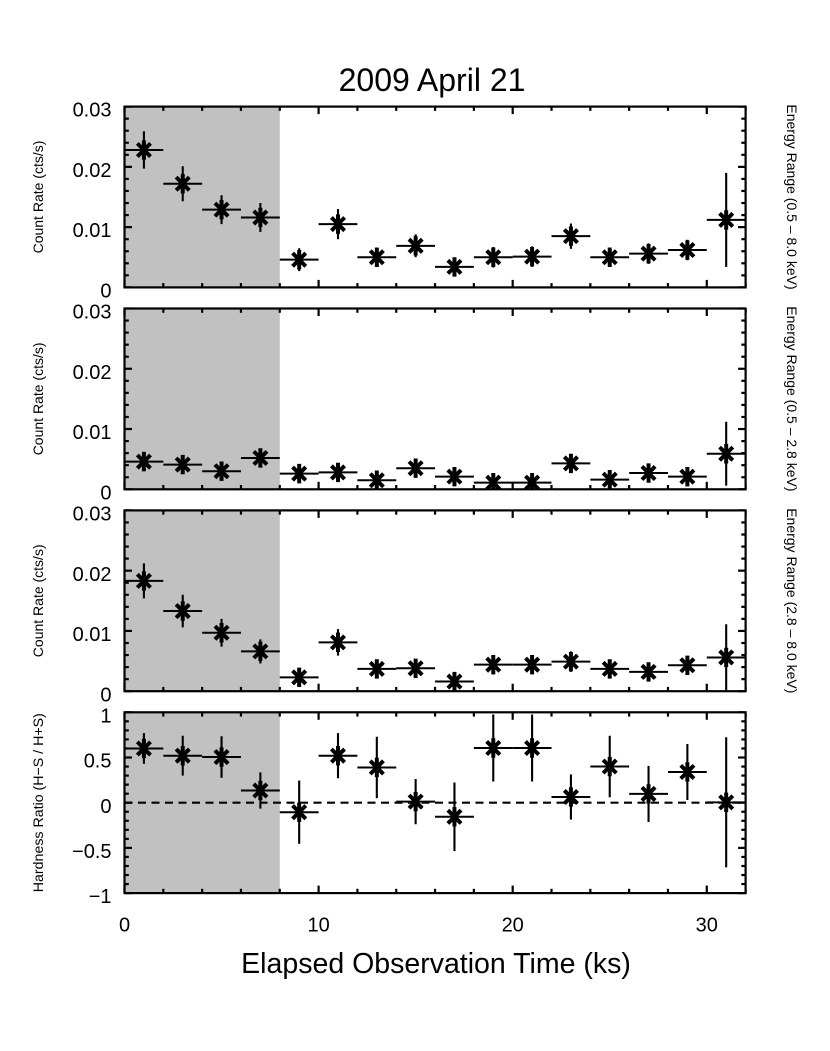  What do you see at coordinates (91, 852) in the screenshot?
I see `svg-text: −0.5` at bounding box center [91, 852].